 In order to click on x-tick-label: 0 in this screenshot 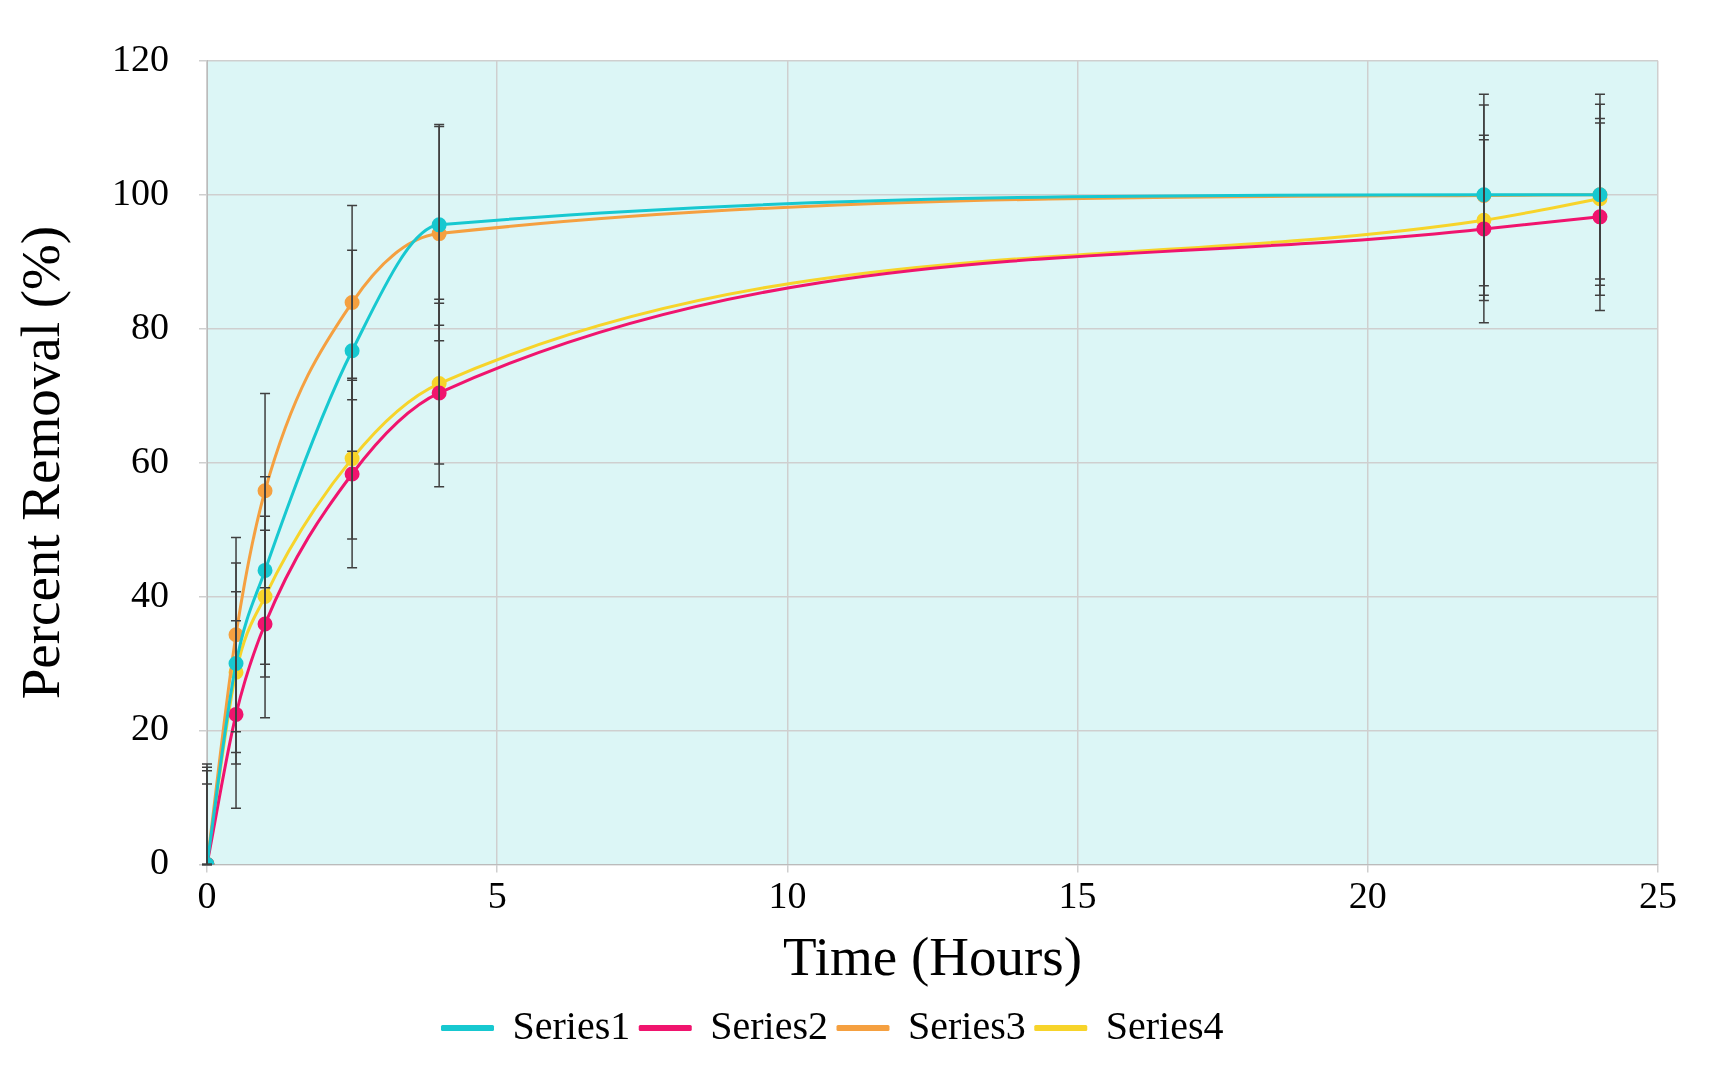, I will do `click(207, 895)`.